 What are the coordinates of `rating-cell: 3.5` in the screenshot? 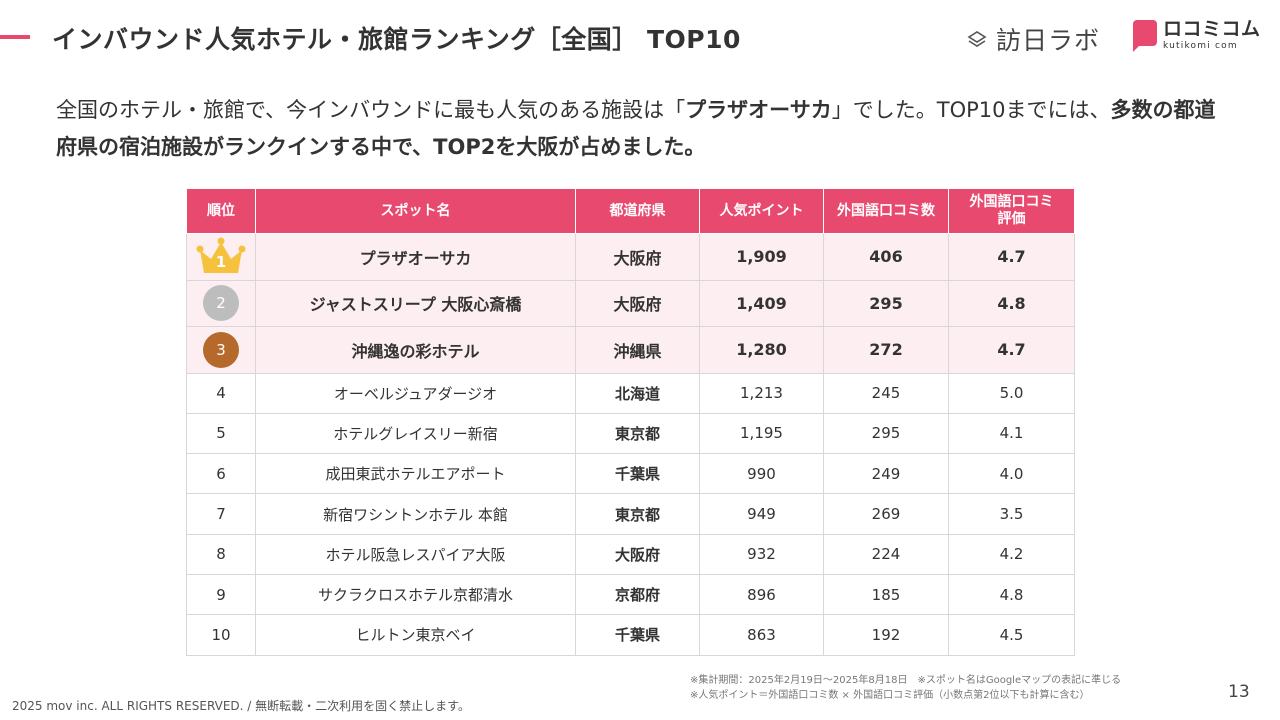 It's located at (1011, 514).